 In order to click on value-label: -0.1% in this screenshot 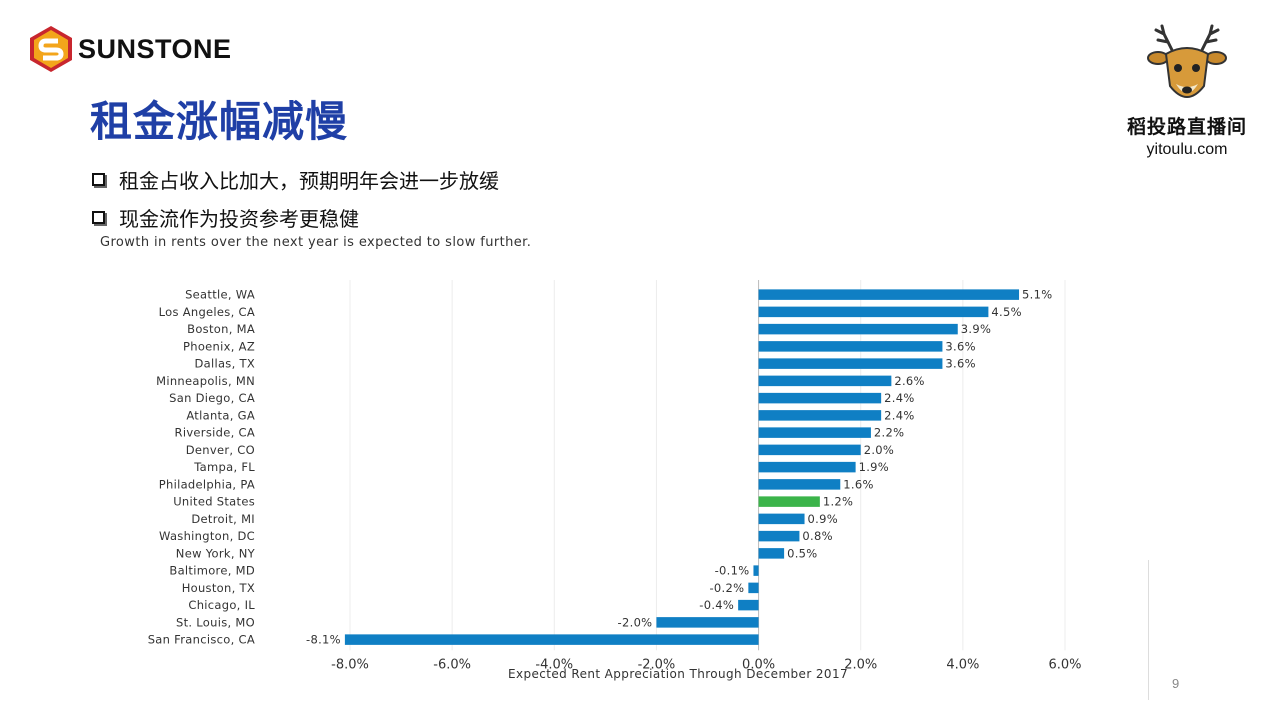, I will do `click(732, 571)`.